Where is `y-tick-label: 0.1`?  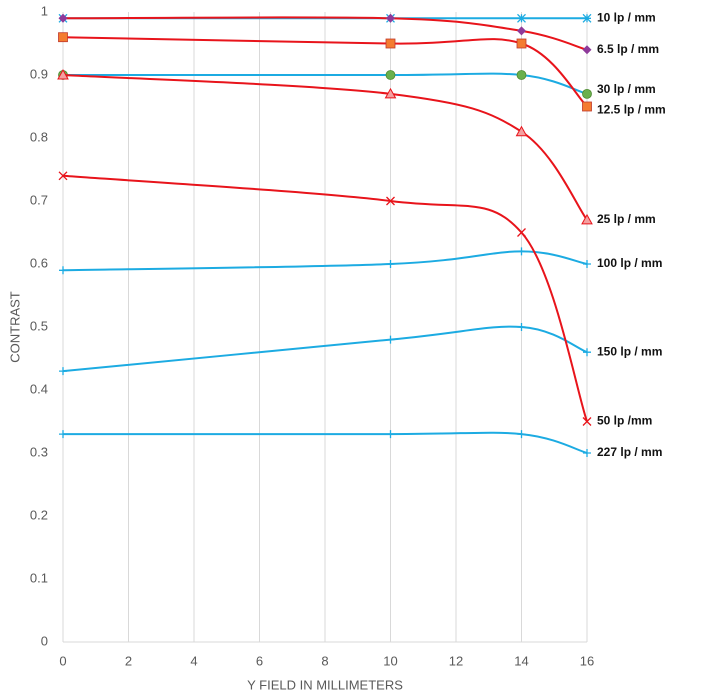 y-tick-label: 0.1 is located at coordinates (39, 577).